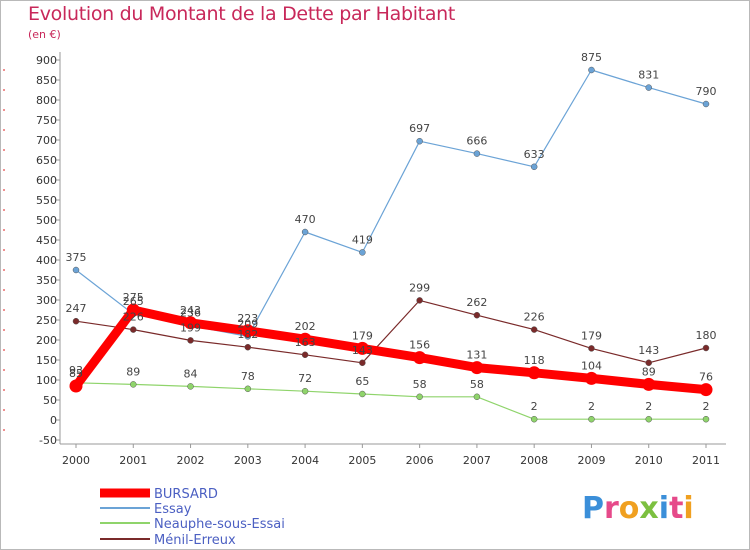 The height and width of the screenshot is (550, 750). What do you see at coordinates (46, 360) in the screenshot?
I see `y-tick-label: 150` at bounding box center [46, 360].